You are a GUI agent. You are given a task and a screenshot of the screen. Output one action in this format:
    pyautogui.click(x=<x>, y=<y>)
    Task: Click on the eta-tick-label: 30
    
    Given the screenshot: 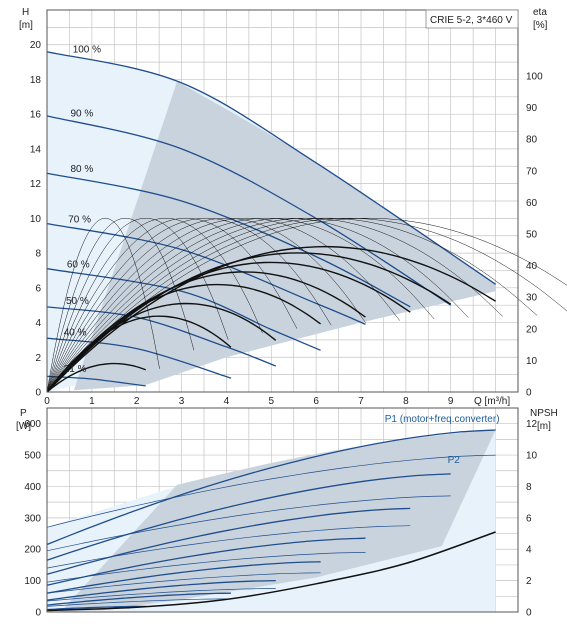 What is the action you would take?
    pyautogui.click(x=532, y=298)
    